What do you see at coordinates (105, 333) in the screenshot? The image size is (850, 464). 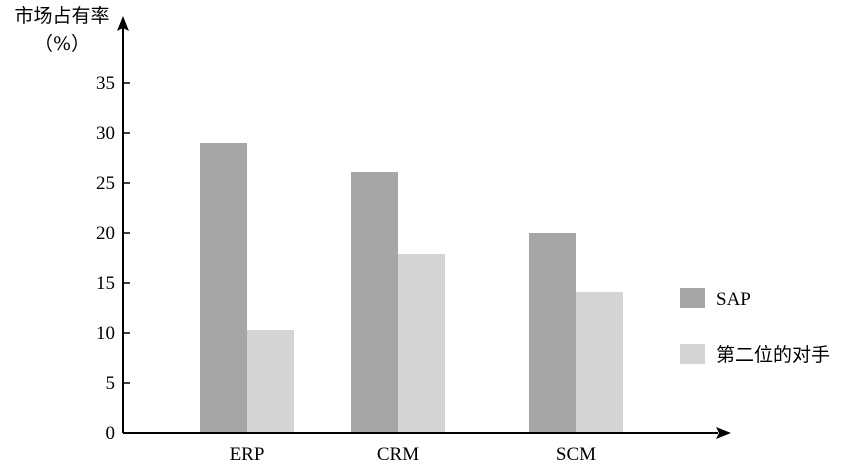 I see `y-tick-label: 10` at bounding box center [105, 333].